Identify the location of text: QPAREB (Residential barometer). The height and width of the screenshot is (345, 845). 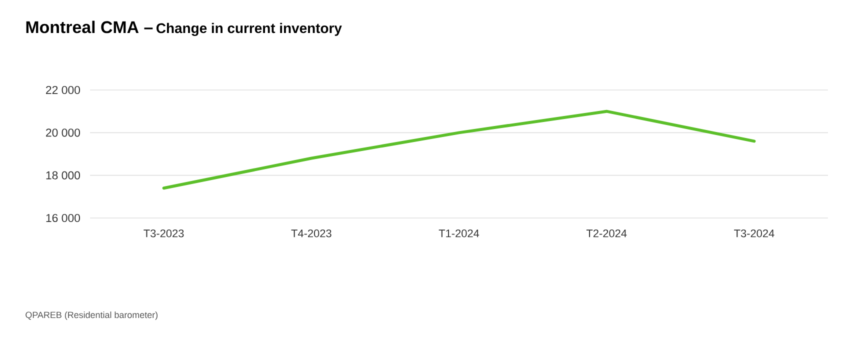
(92, 316).